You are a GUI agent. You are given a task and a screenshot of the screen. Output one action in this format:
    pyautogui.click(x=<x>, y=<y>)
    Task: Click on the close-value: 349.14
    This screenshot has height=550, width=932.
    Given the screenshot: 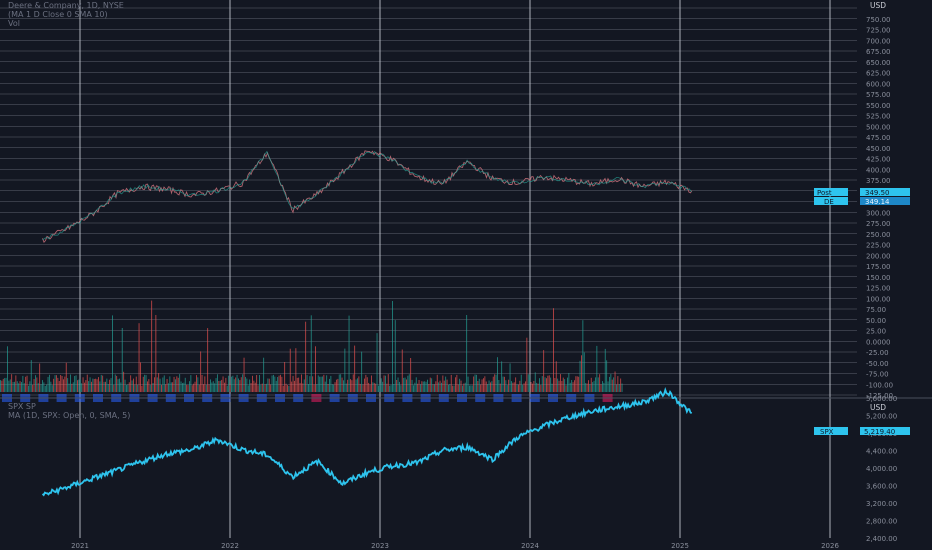 What is the action you would take?
    pyautogui.click(x=877, y=202)
    